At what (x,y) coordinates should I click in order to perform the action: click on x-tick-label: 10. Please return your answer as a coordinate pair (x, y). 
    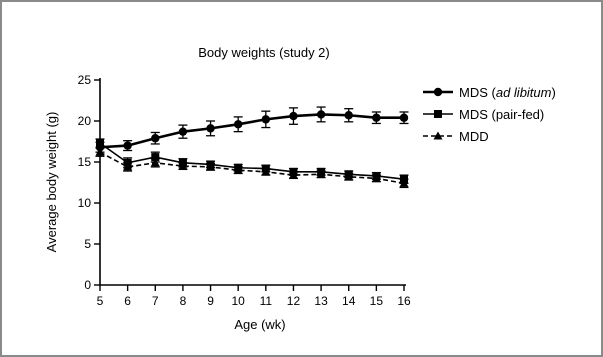
    Looking at the image, I should click on (239, 301).